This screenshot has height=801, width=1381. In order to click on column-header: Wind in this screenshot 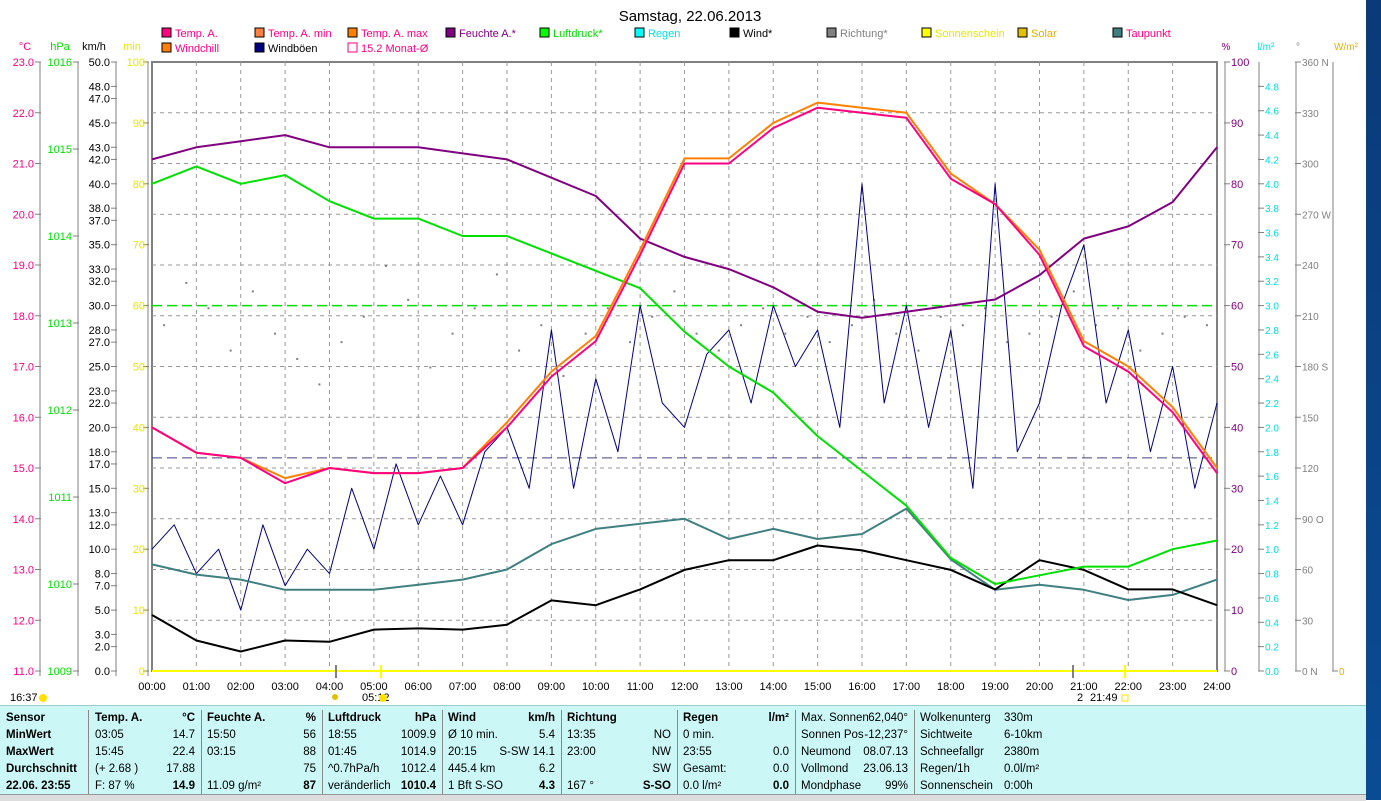, I will do `click(462, 718)`.